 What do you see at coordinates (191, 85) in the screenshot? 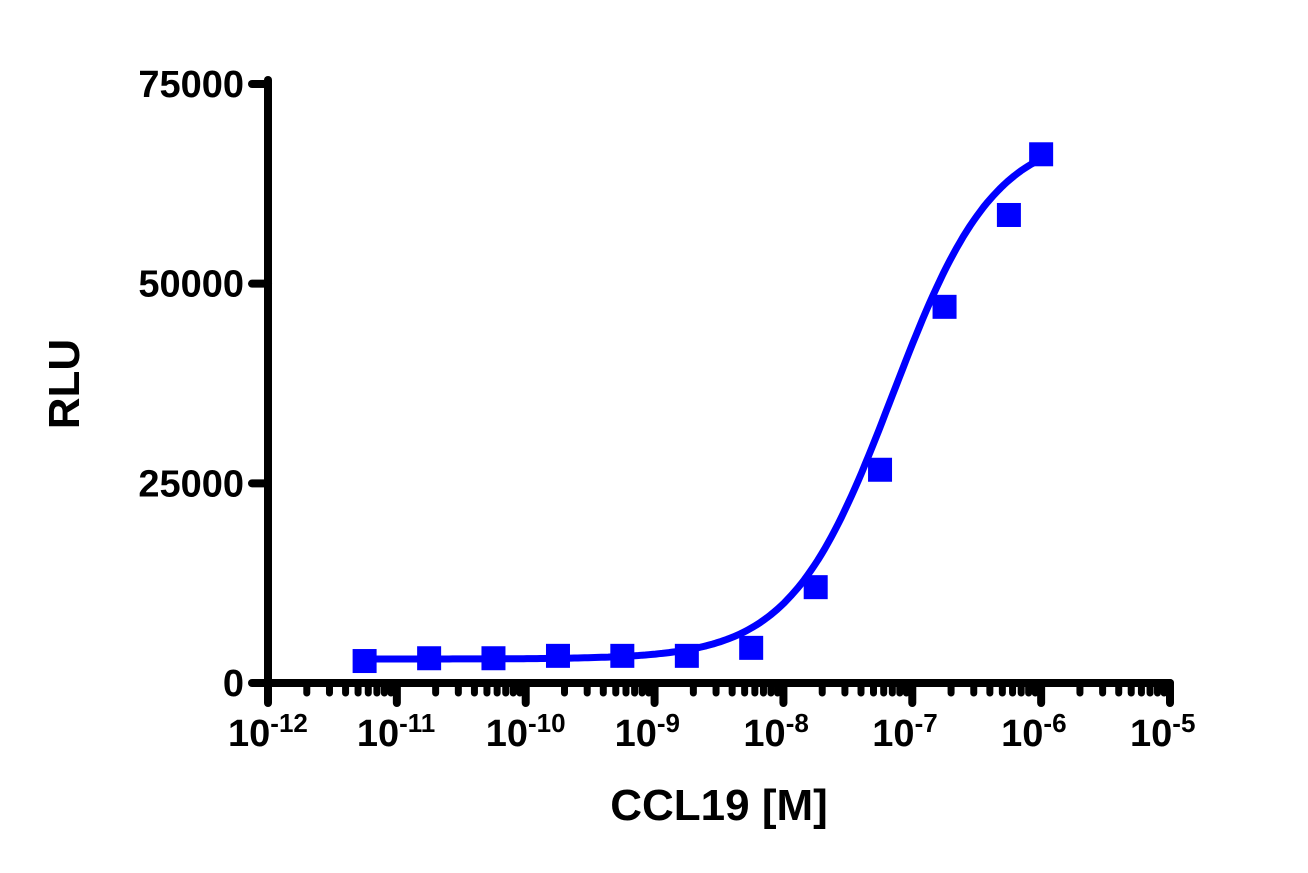
I see `y-tick-label: 75000` at bounding box center [191, 85].